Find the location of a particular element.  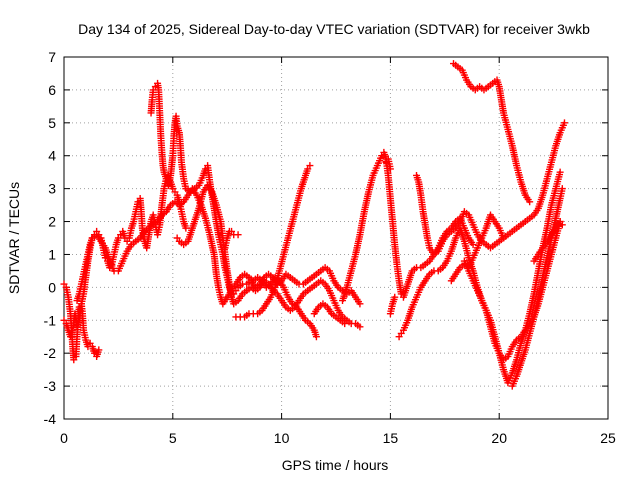

y-tick-label: 0 is located at coordinates (52, 287).